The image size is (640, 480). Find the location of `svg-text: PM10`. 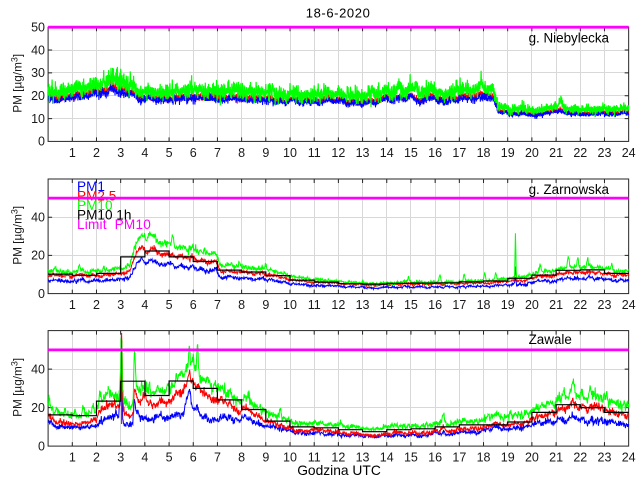

svg-text: PM10 is located at coordinates (95, 205).